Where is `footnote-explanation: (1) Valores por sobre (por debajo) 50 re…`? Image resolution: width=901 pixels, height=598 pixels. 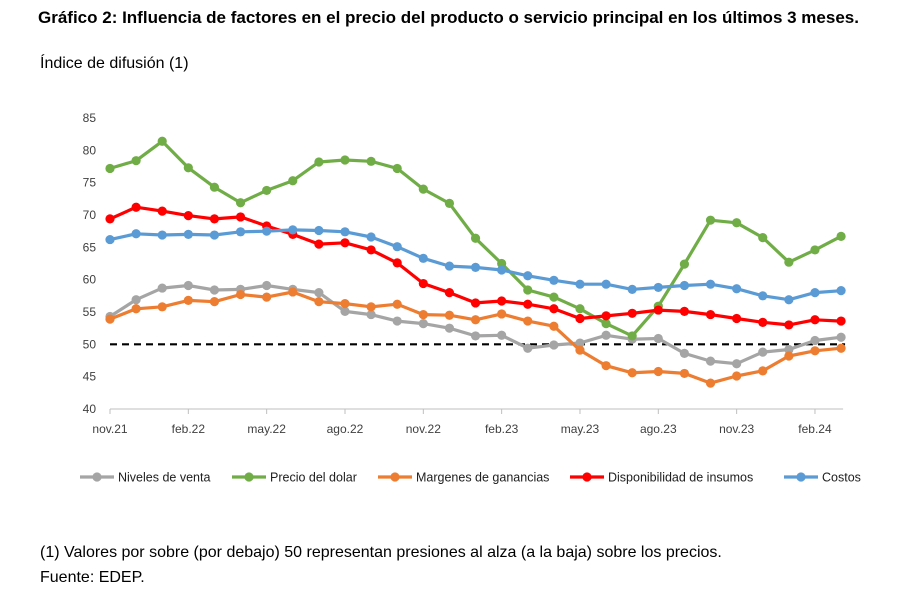 footnote-explanation: (1) Valores por sobre (por debajo) 50 re… is located at coordinates (381, 552).